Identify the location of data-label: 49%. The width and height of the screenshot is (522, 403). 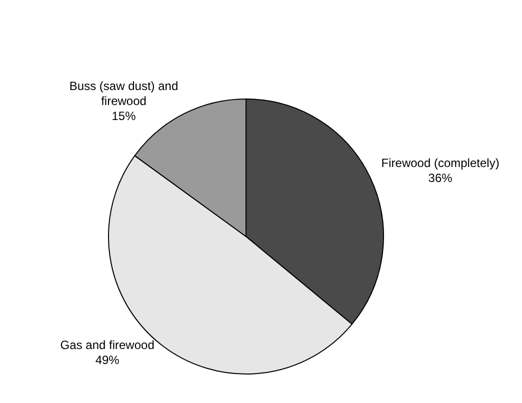
(107, 359).